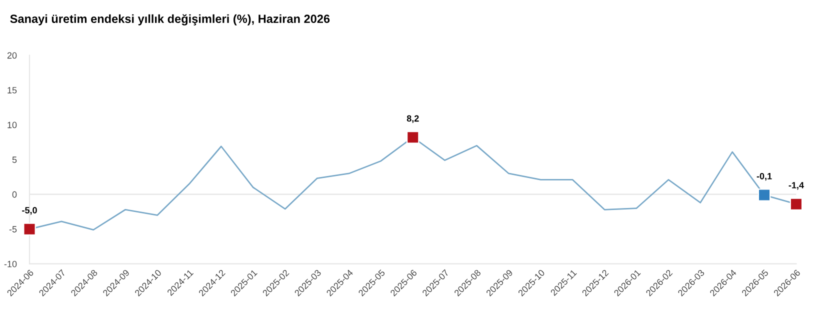 The image size is (820, 316). Describe the element at coordinates (14, 159) in the screenshot. I see `y-tick-label: 5` at that location.